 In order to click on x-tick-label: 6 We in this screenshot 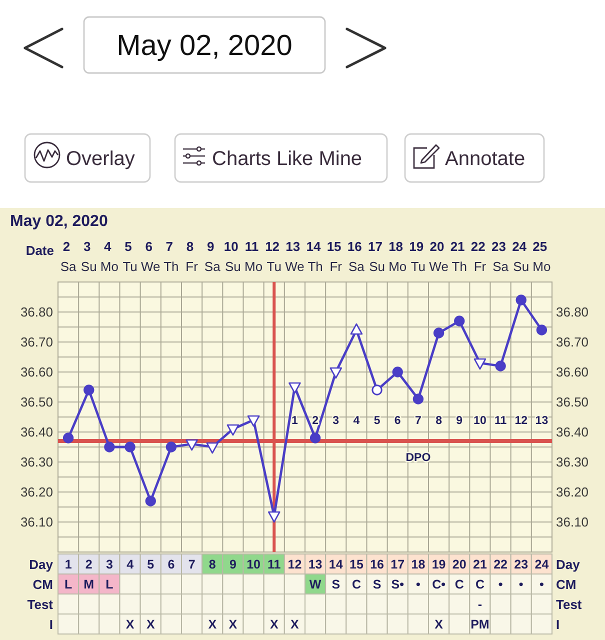, I will do `click(150, 256)`.